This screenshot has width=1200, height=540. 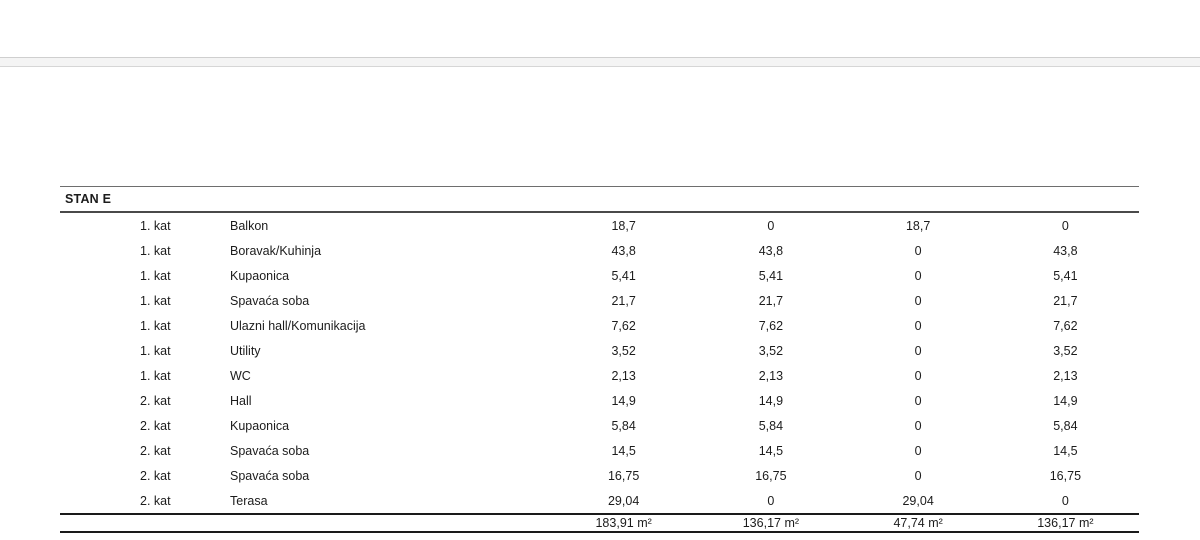 I want to click on room-cell: Boravak/Kuhinja, so click(x=276, y=250).